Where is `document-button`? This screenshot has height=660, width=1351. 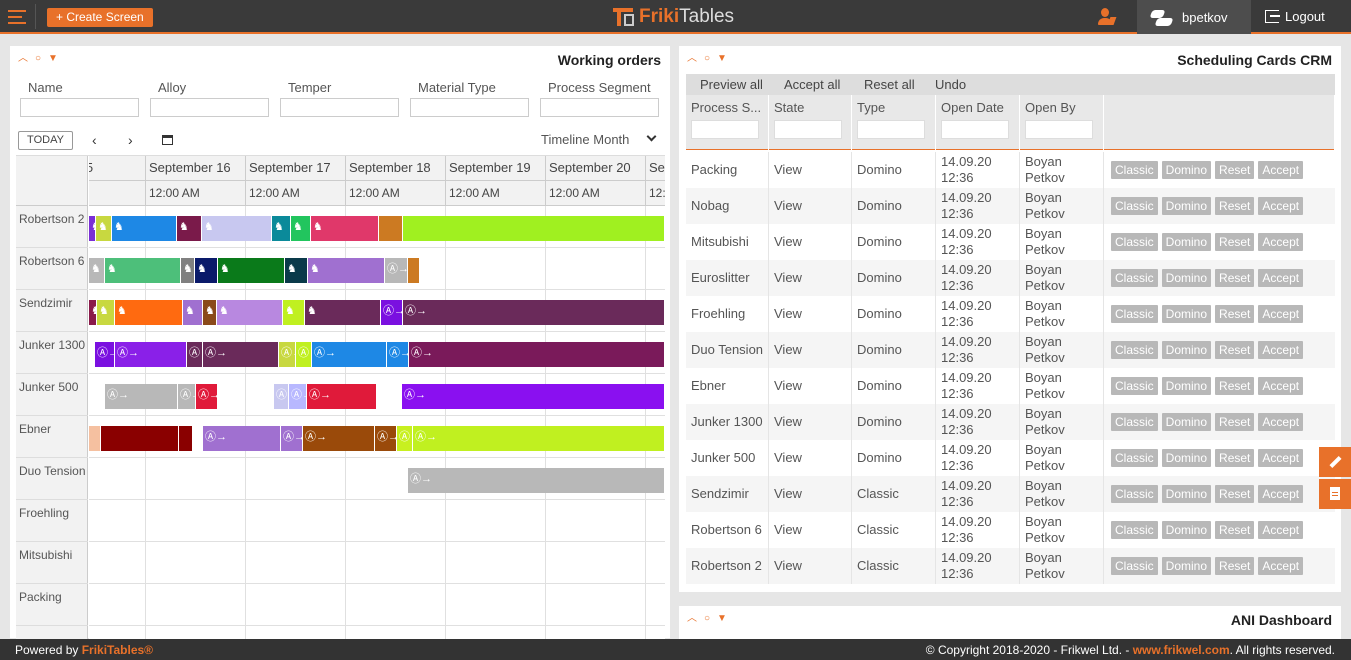
document-button is located at coordinates (1335, 494).